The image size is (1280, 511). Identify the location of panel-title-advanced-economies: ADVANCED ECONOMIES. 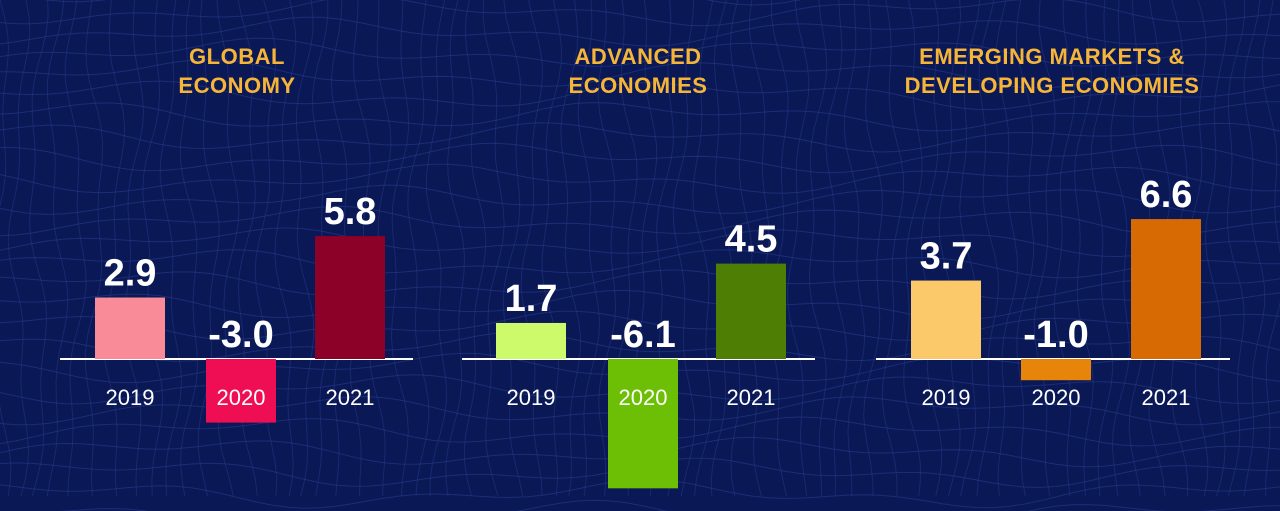
(638, 71).